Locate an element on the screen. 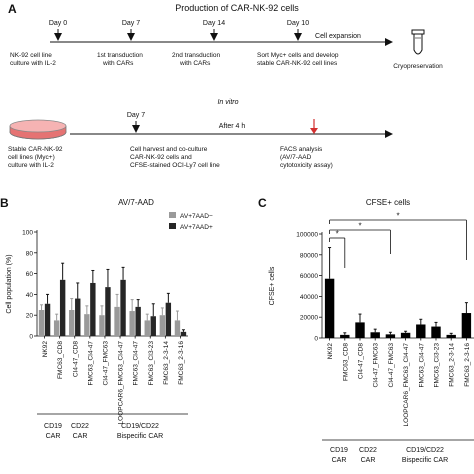 This screenshot has width=474, height=474. coculture-line-3: CFSE-stained OCI-Ly7 cell line is located at coordinates (175, 165).